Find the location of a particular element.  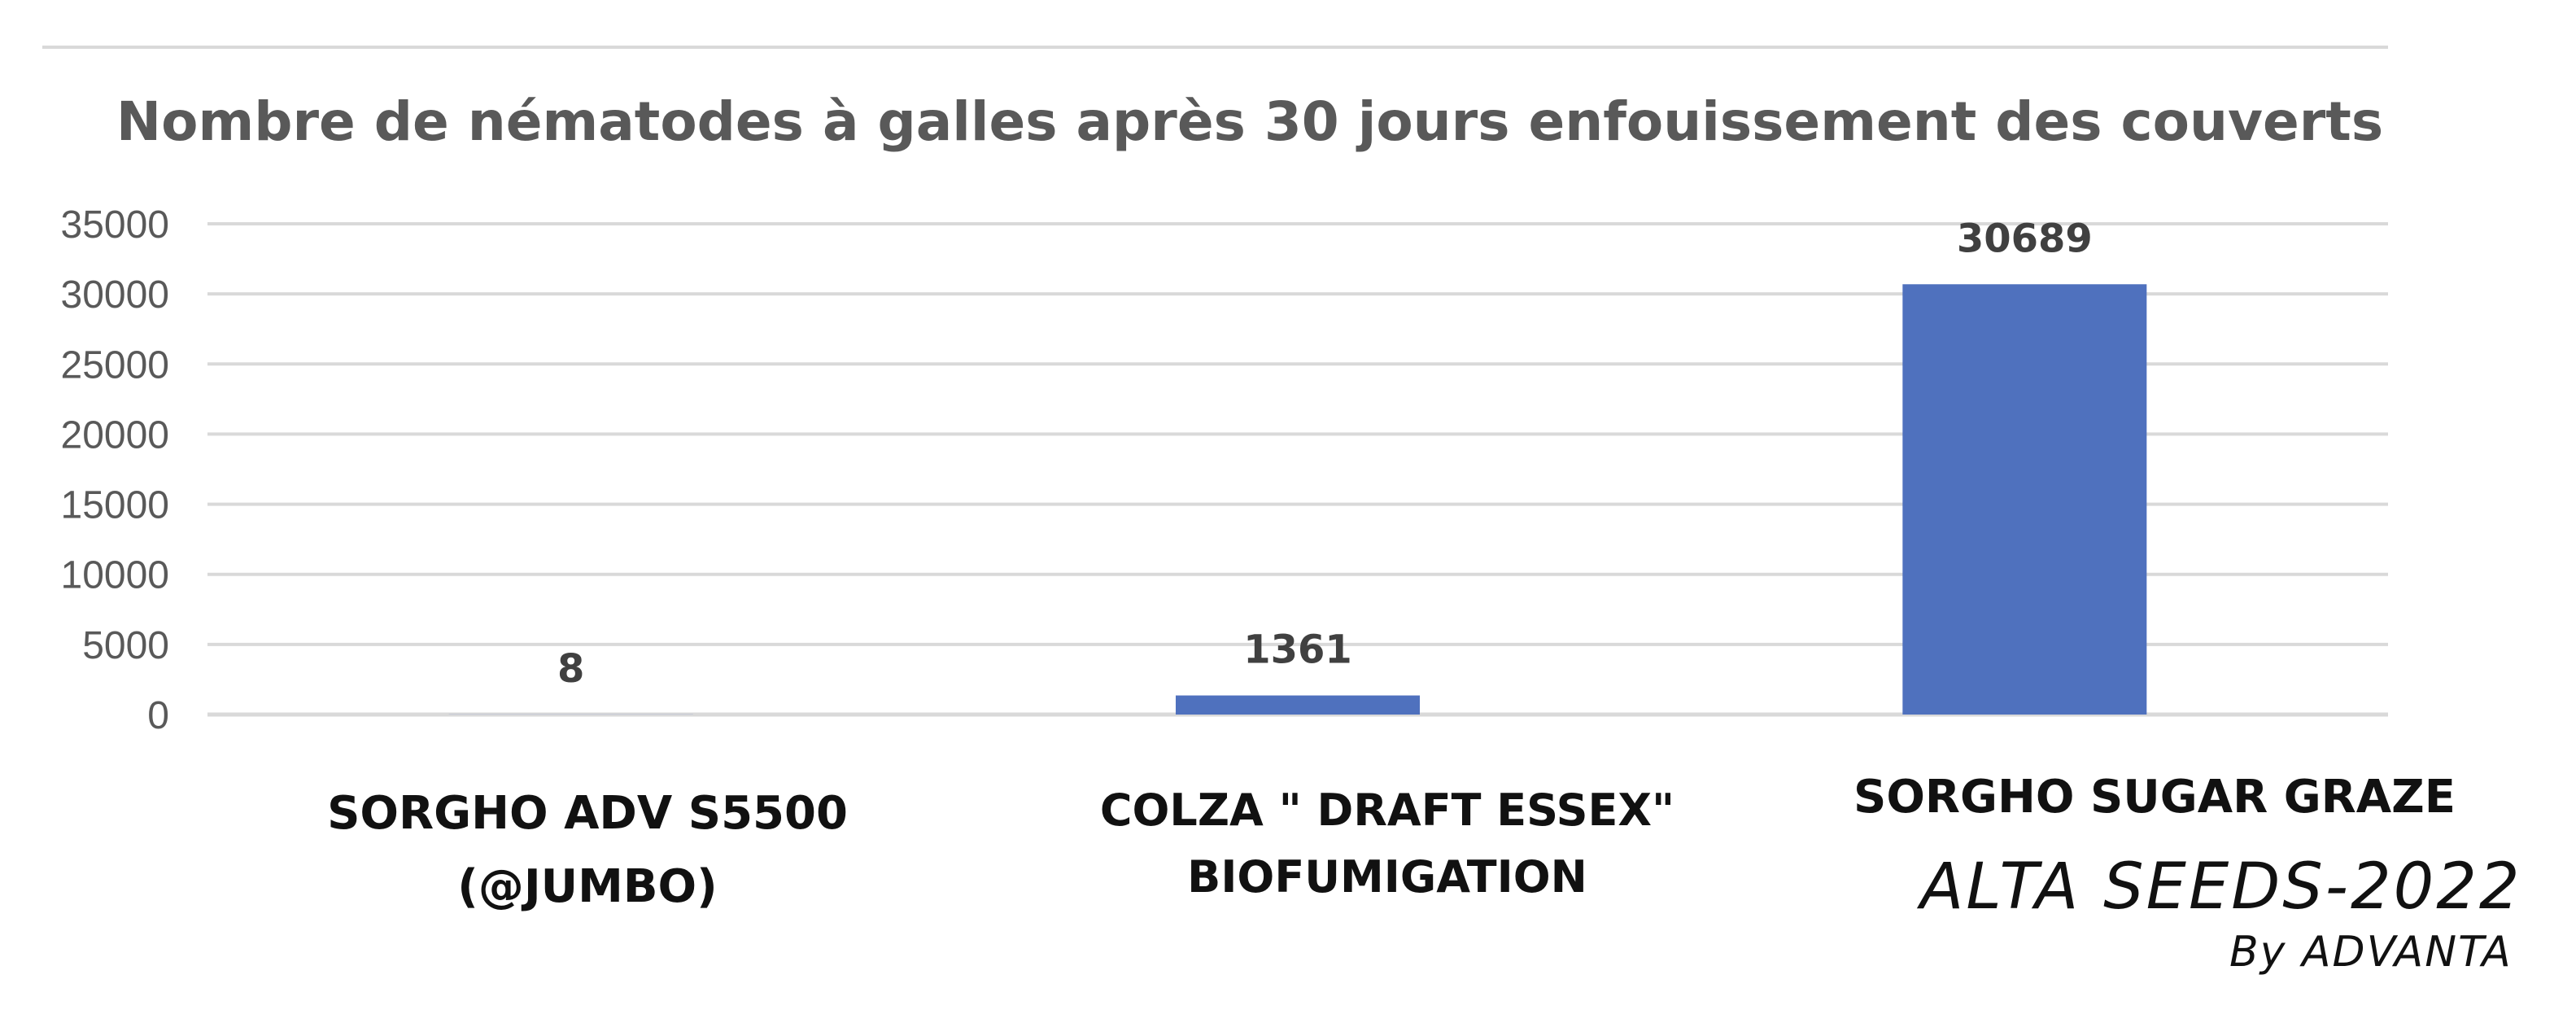

category-label: SORGHO SUGAR GRAZE is located at coordinates (2154, 797).